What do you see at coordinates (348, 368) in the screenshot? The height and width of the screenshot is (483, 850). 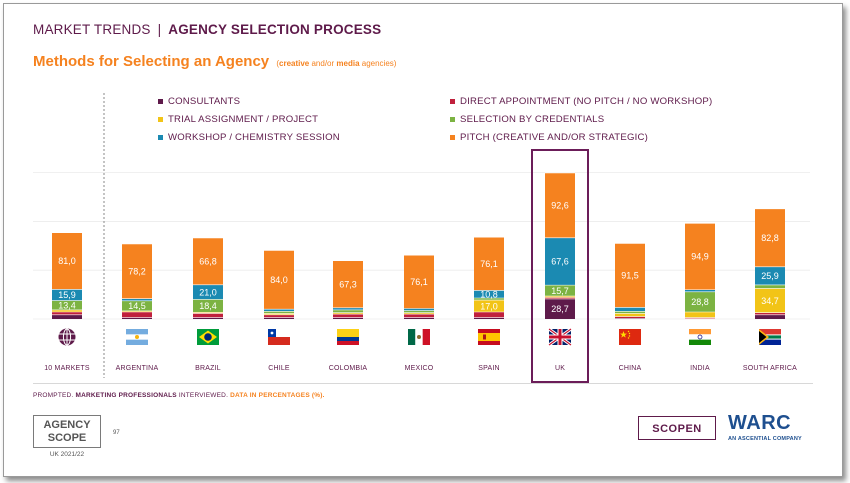 I see `category-label: COLOMBIA` at bounding box center [348, 368].